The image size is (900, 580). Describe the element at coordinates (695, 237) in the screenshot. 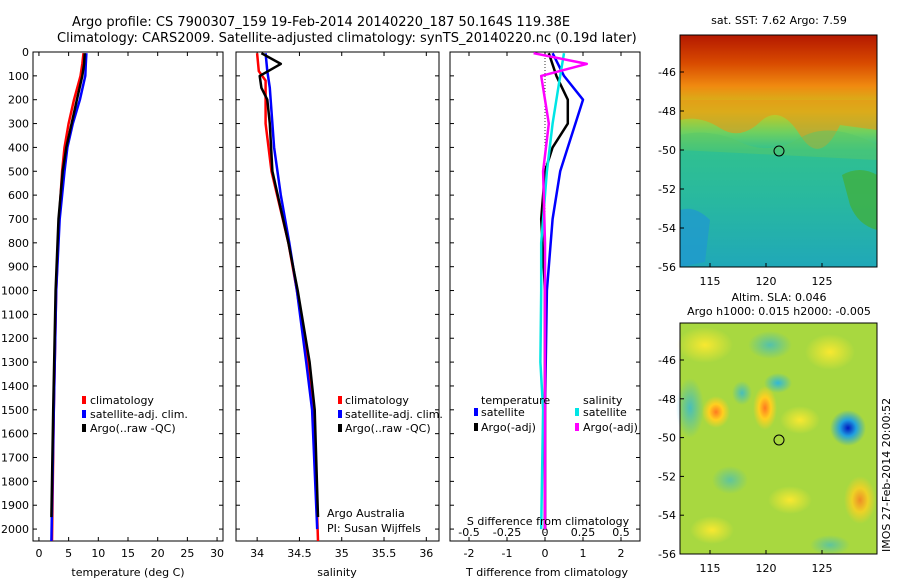

I see `sst-blue-patch` at that location.